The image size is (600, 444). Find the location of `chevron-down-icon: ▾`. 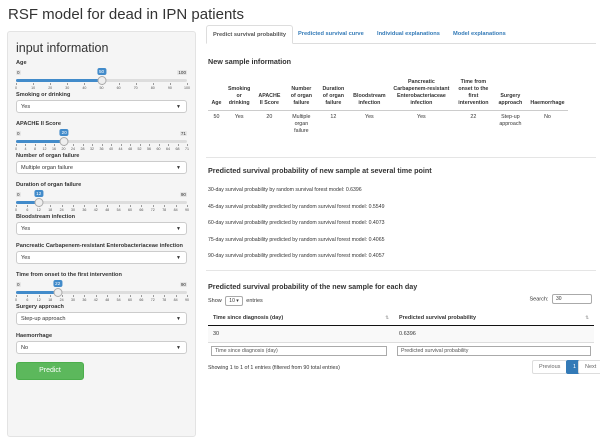

chevron-down-icon: ▾ is located at coordinates (237, 301).